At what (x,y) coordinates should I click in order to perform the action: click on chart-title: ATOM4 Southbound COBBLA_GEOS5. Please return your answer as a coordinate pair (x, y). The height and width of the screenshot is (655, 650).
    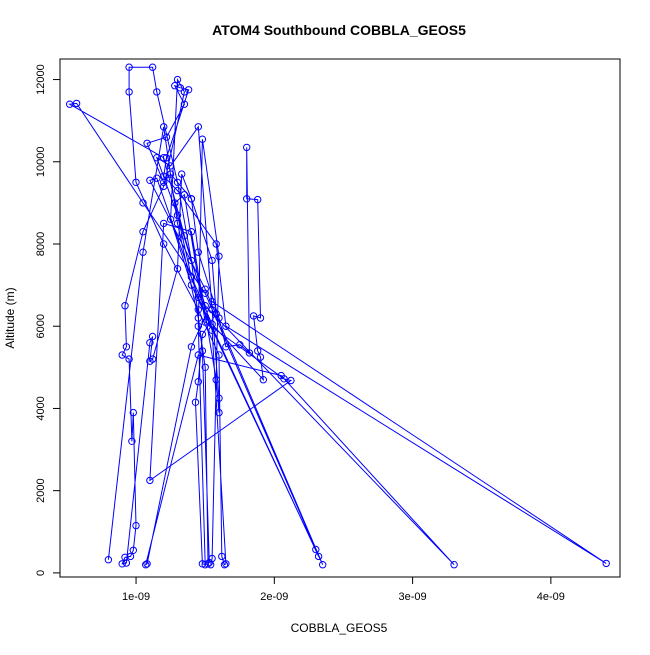
    Looking at the image, I should click on (339, 30).